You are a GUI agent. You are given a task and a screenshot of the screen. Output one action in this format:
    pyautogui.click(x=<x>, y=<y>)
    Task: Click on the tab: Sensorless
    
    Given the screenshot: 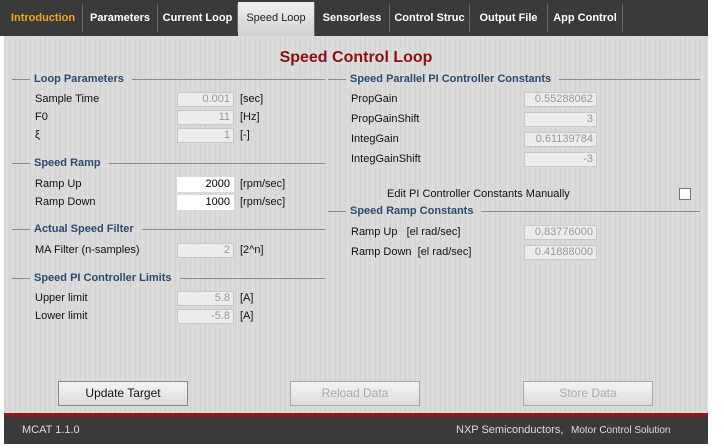 What is the action you would take?
    pyautogui.click(x=352, y=18)
    